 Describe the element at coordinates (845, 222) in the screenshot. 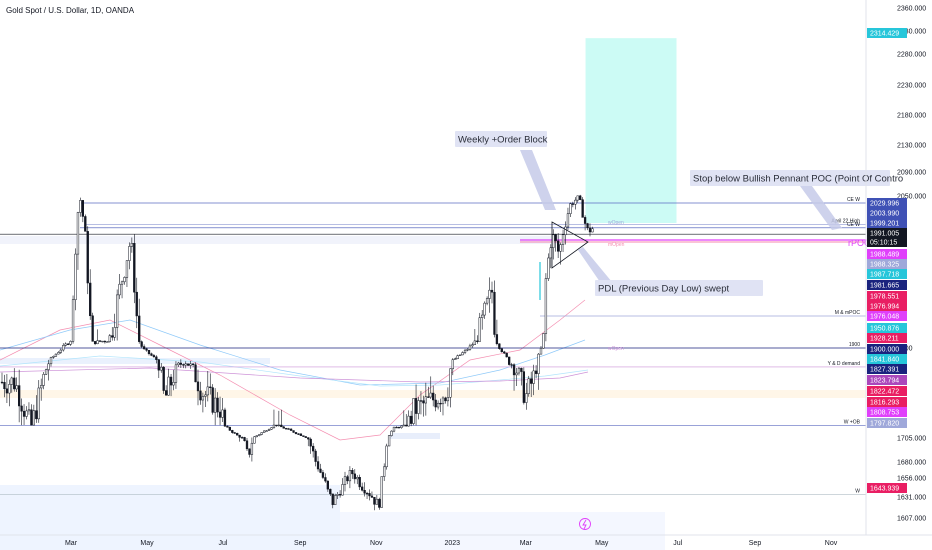

I see `level-label-1: April 22 High` at that location.